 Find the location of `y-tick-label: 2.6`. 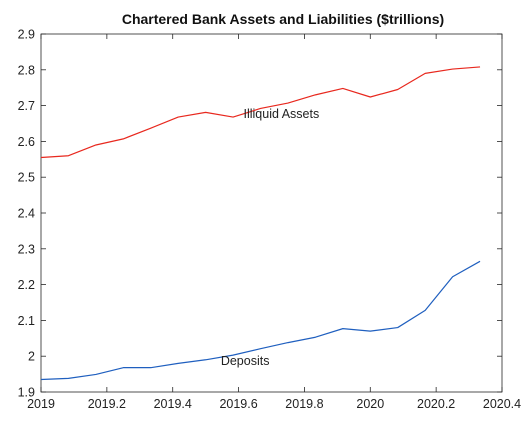

y-tick-label: 2.6 is located at coordinates (26, 142).